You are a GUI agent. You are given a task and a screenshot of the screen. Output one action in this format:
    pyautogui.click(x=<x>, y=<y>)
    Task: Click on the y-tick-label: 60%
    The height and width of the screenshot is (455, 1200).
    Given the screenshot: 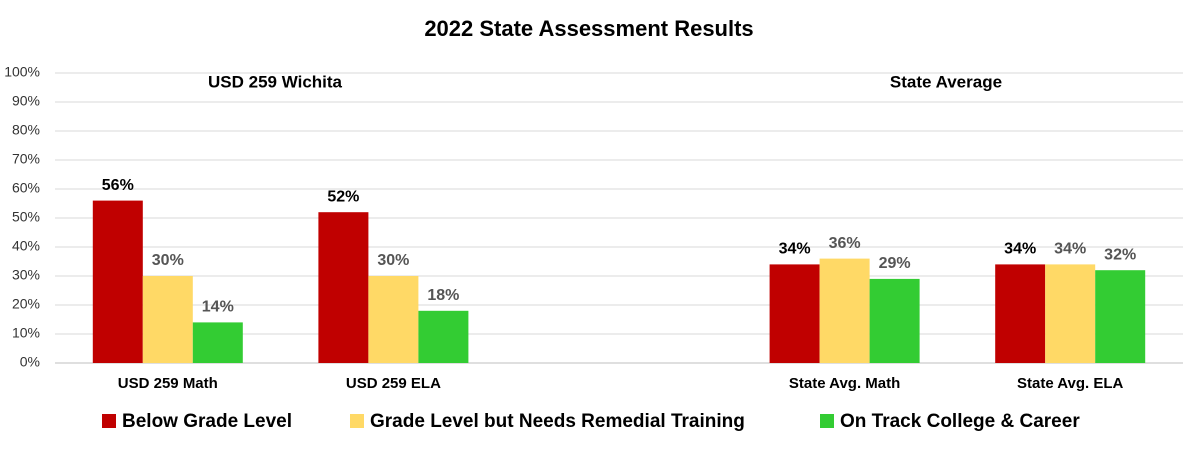 What is the action you would take?
    pyautogui.click(x=26, y=188)
    